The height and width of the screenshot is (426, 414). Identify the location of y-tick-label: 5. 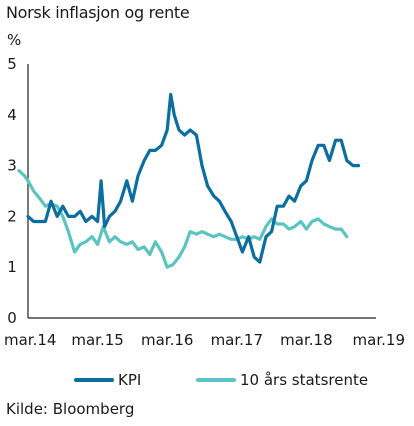
(12, 64).